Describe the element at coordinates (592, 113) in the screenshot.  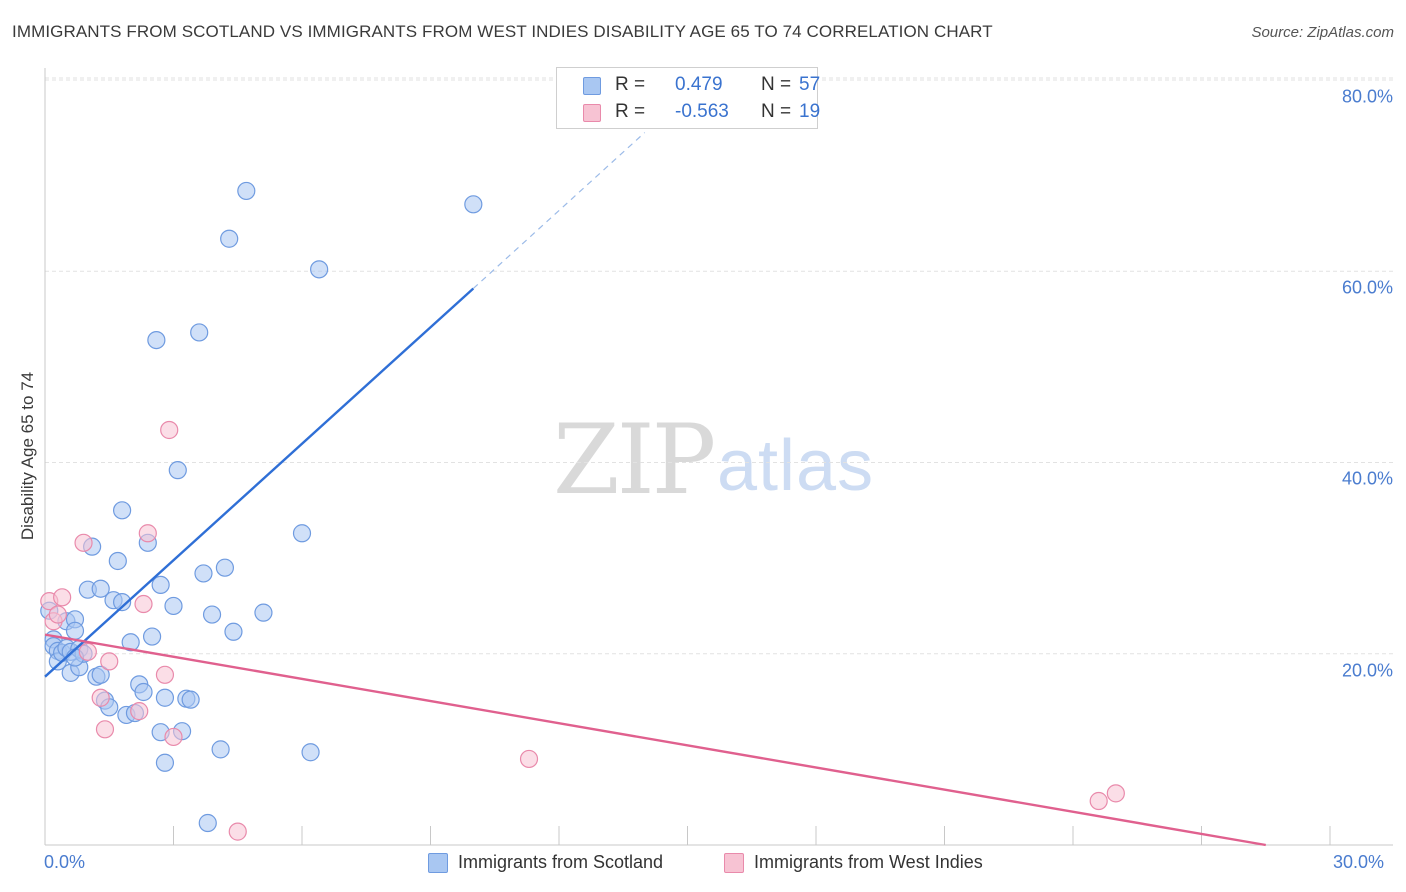
I see `legend-swatch-west-indies` at that location.